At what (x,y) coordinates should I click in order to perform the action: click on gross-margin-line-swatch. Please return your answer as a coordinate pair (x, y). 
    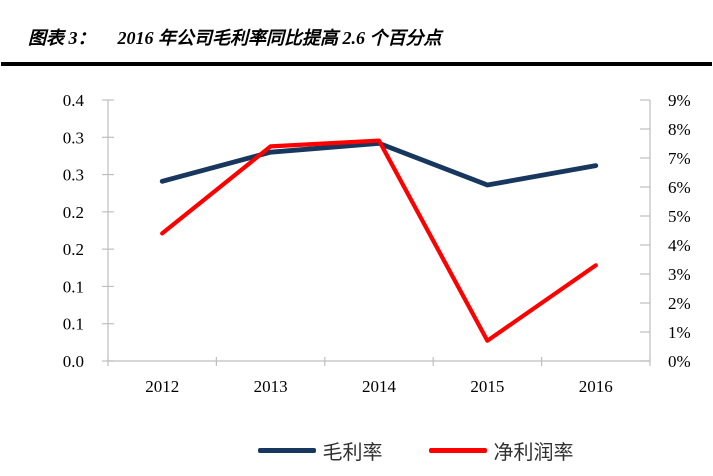
    Looking at the image, I should click on (286, 450).